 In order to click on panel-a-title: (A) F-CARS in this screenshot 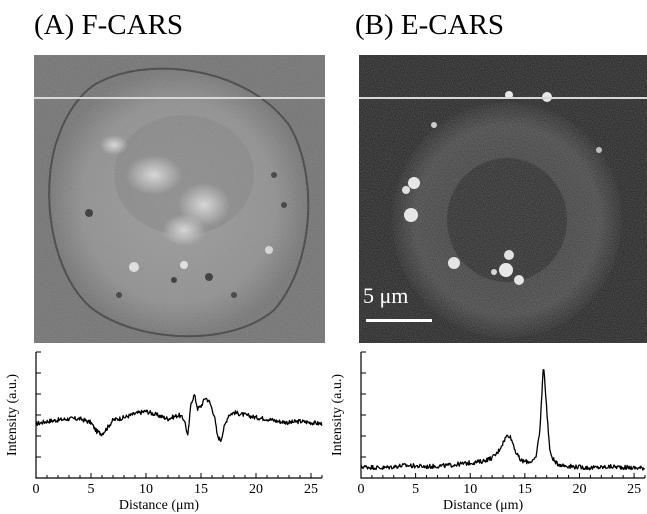, I will do `click(109, 25)`.